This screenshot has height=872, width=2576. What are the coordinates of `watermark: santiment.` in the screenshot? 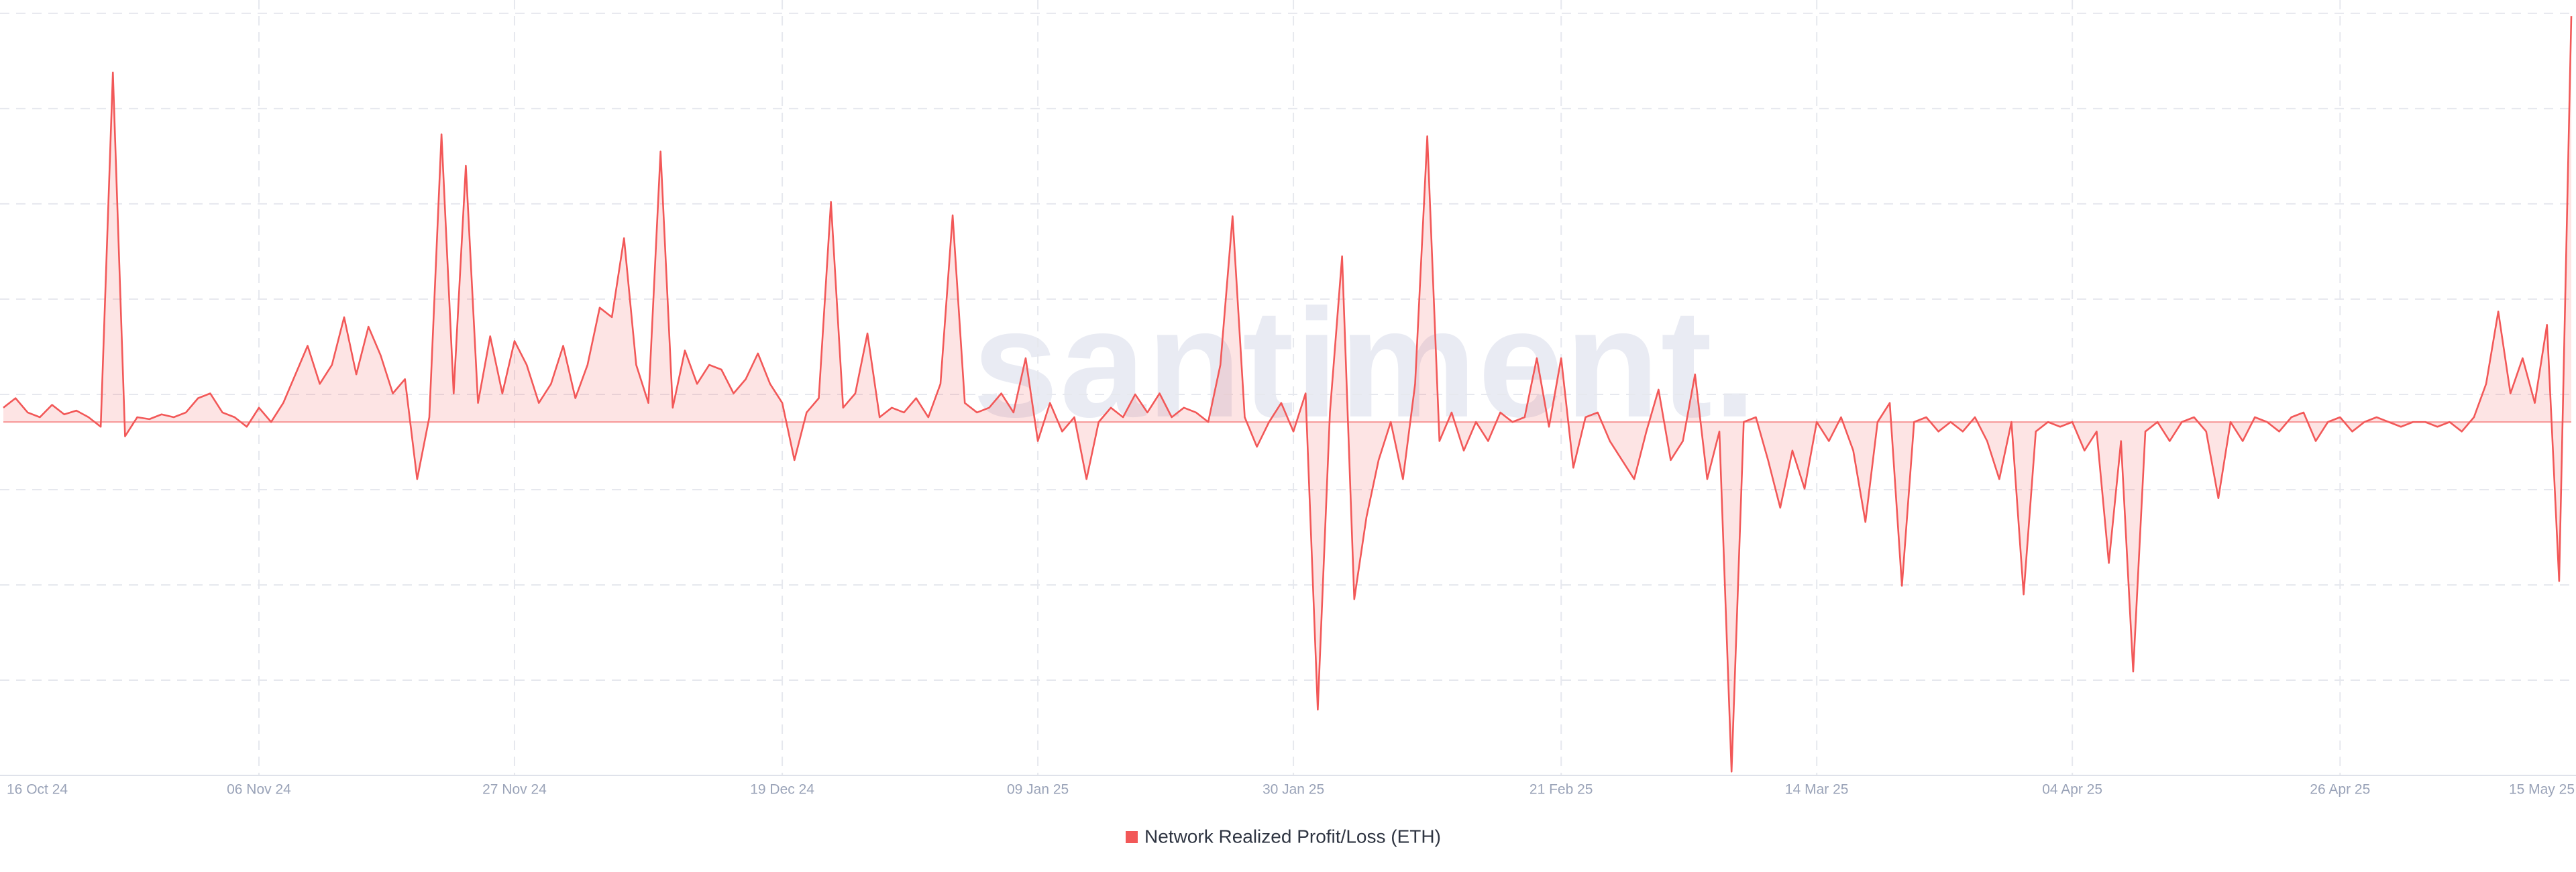 It's located at (1365, 363).